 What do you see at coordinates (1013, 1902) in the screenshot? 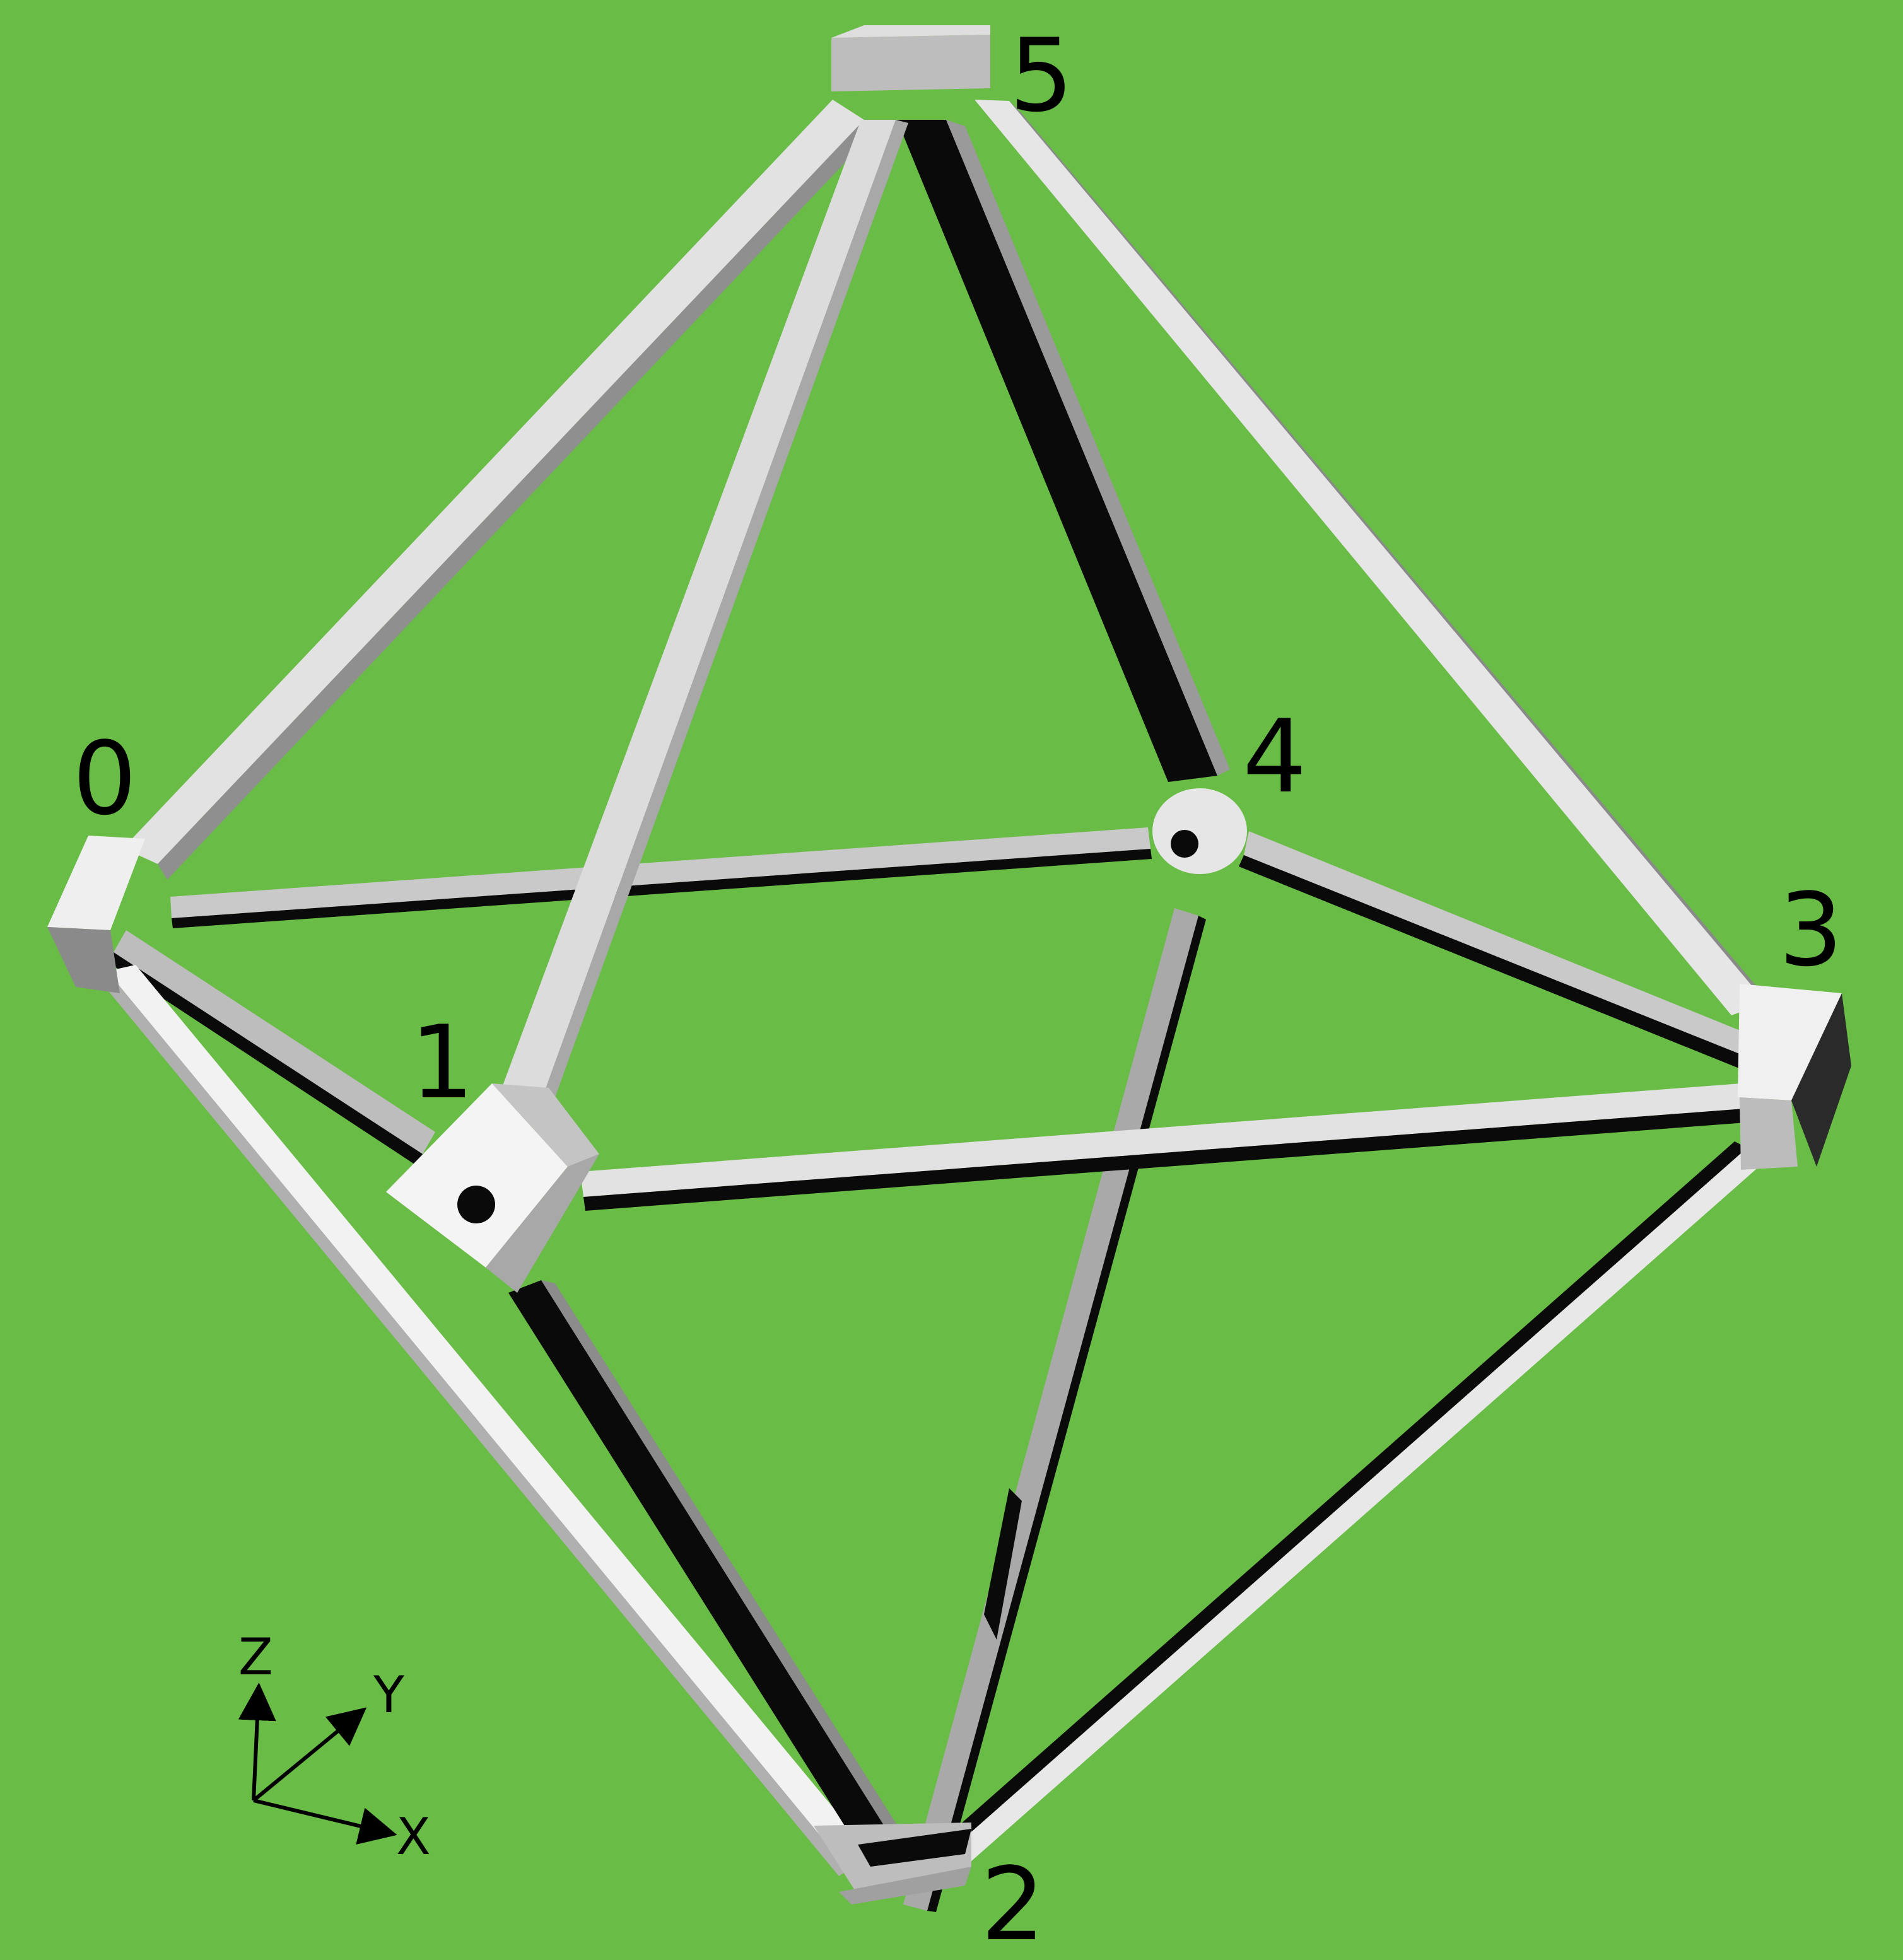
I see `vertex-label-2: 2` at bounding box center [1013, 1902].